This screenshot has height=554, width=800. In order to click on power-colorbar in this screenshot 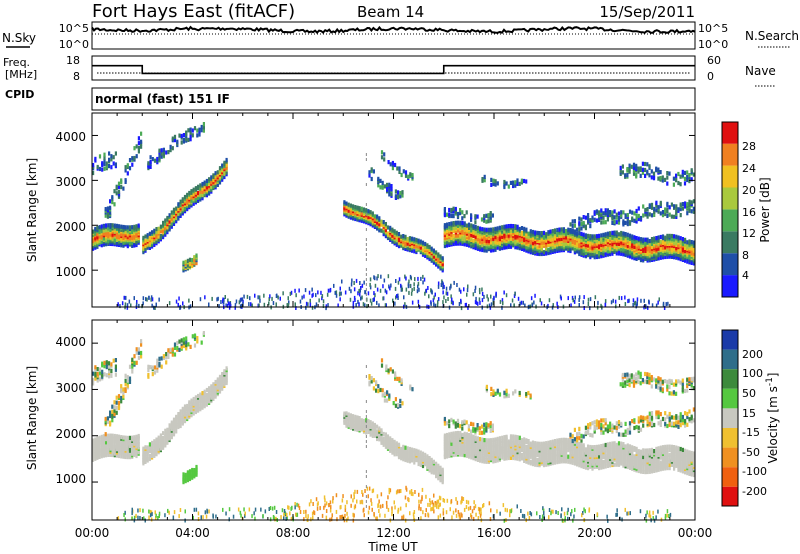, I will do `click(730, 209)`.